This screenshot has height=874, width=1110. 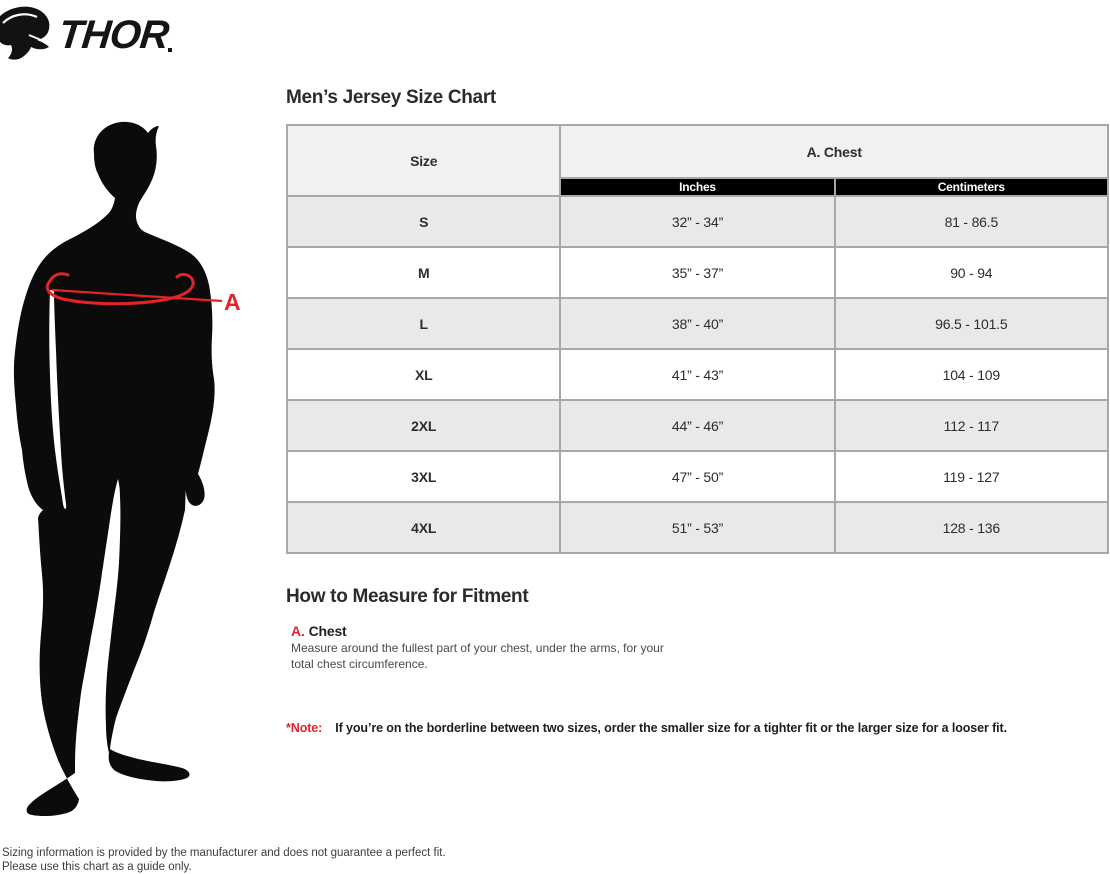 I want to click on chest-measure-arrow: A, so click(x=143, y=293).